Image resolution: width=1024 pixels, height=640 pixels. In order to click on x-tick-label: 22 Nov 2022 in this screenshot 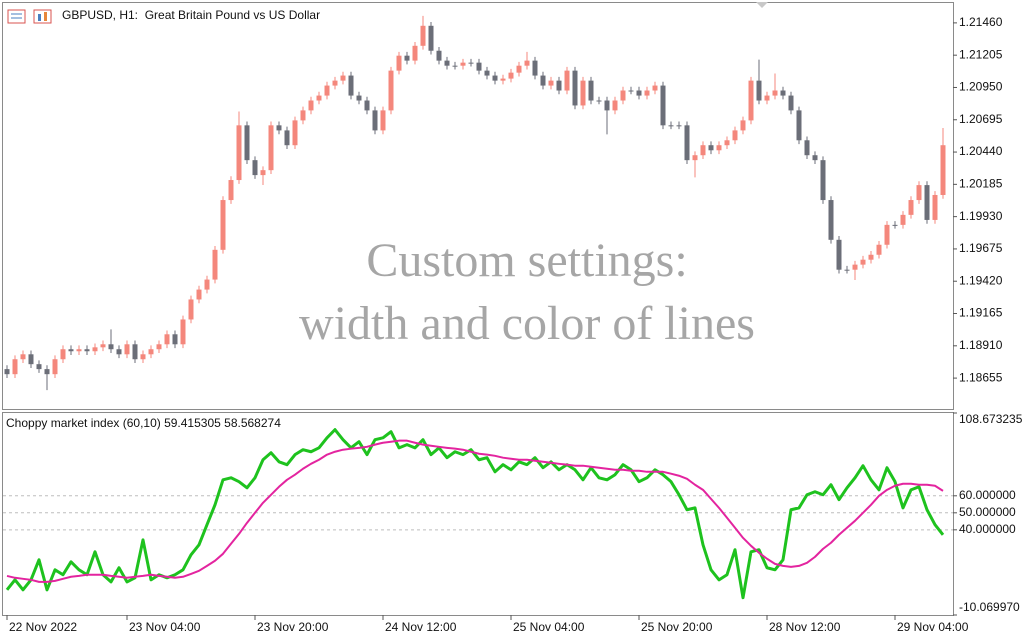, I will do `click(43, 627)`.